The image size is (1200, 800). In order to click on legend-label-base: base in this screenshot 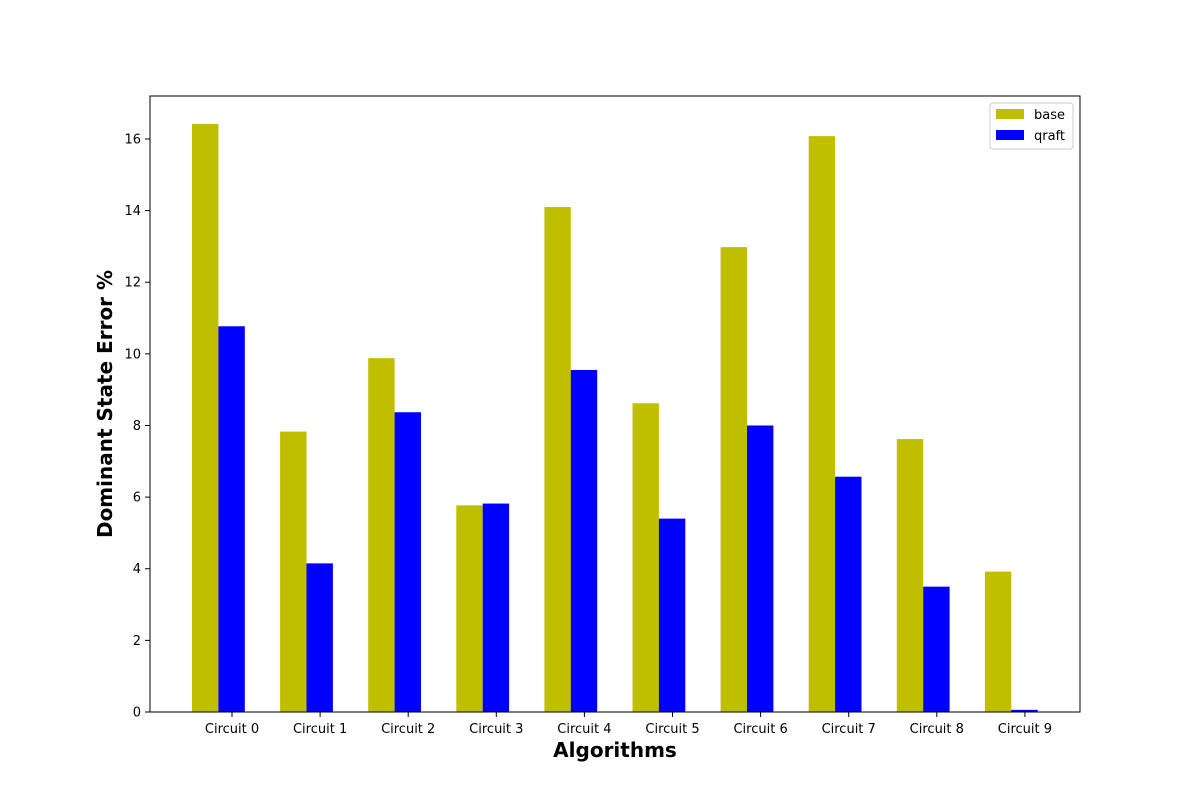, I will do `click(1049, 115)`.